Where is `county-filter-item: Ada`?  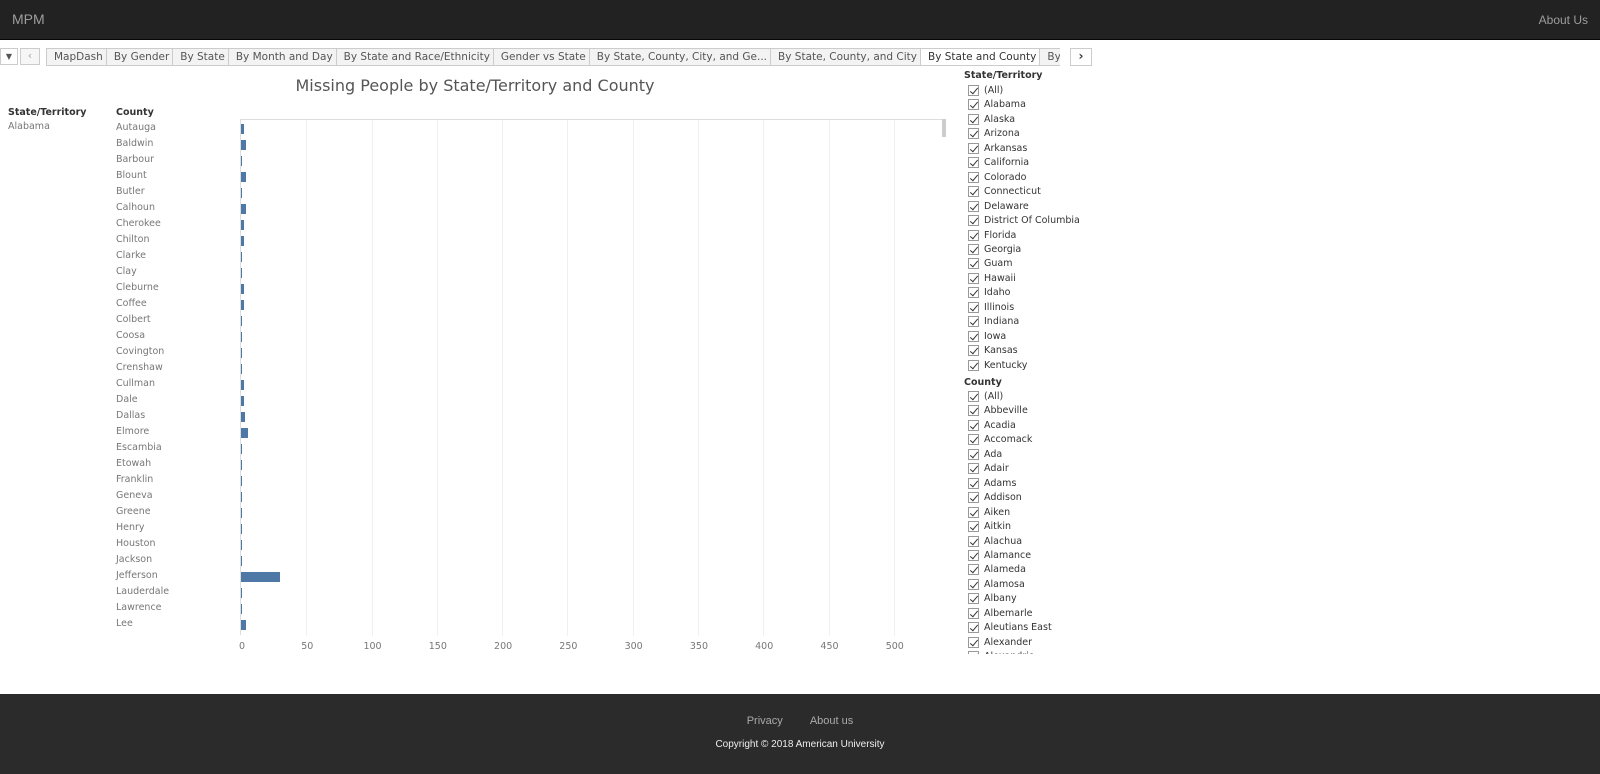 county-filter-item: Ada is located at coordinates (985, 454).